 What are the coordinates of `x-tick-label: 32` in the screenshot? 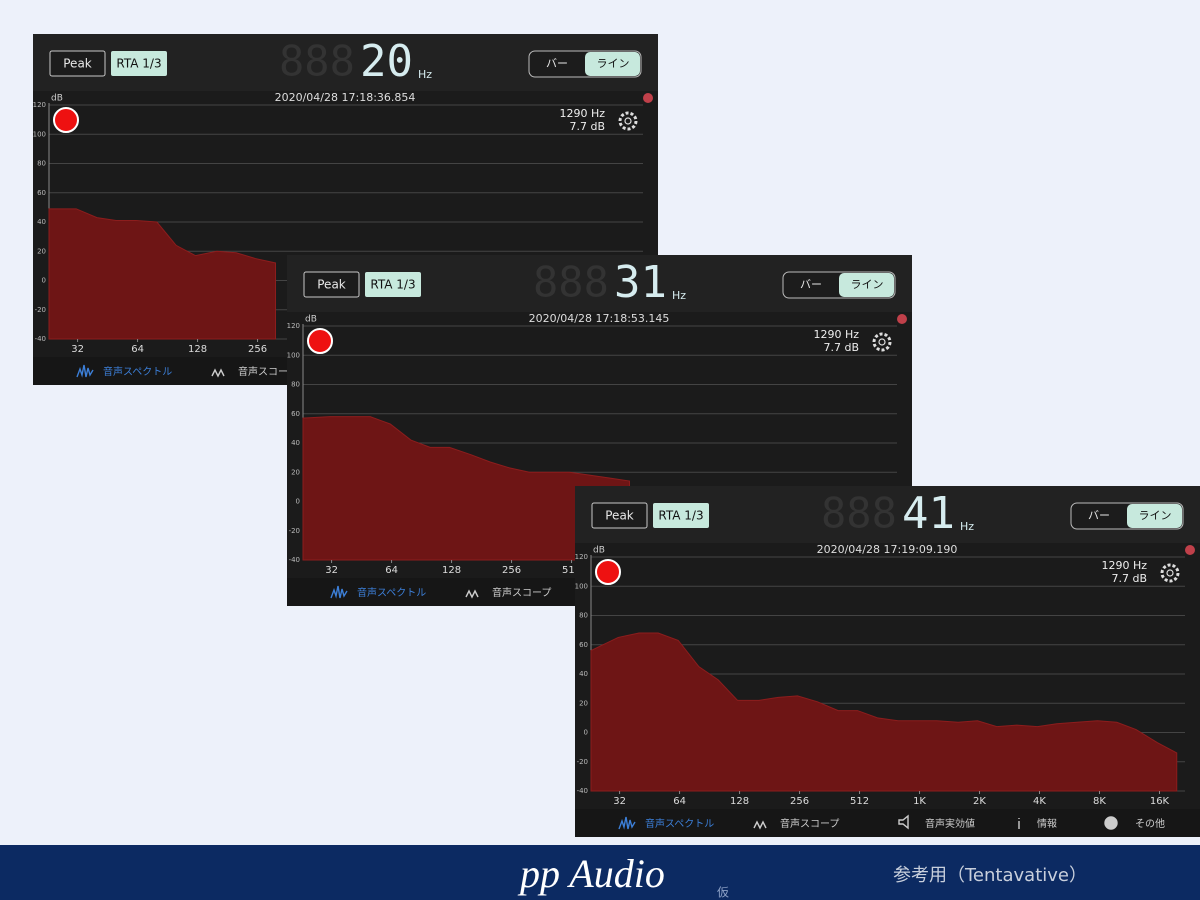 It's located at (77, 349).